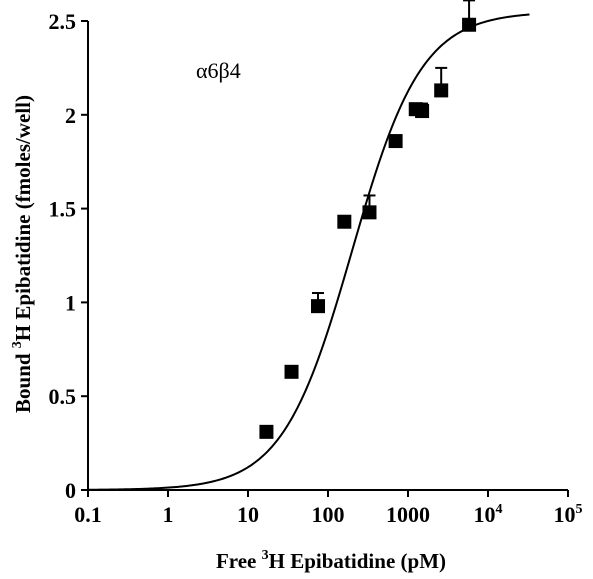 The height and width of the screenshot is (579, 593). I want to click on y-tick-label: 2.5, so click(63, 21).